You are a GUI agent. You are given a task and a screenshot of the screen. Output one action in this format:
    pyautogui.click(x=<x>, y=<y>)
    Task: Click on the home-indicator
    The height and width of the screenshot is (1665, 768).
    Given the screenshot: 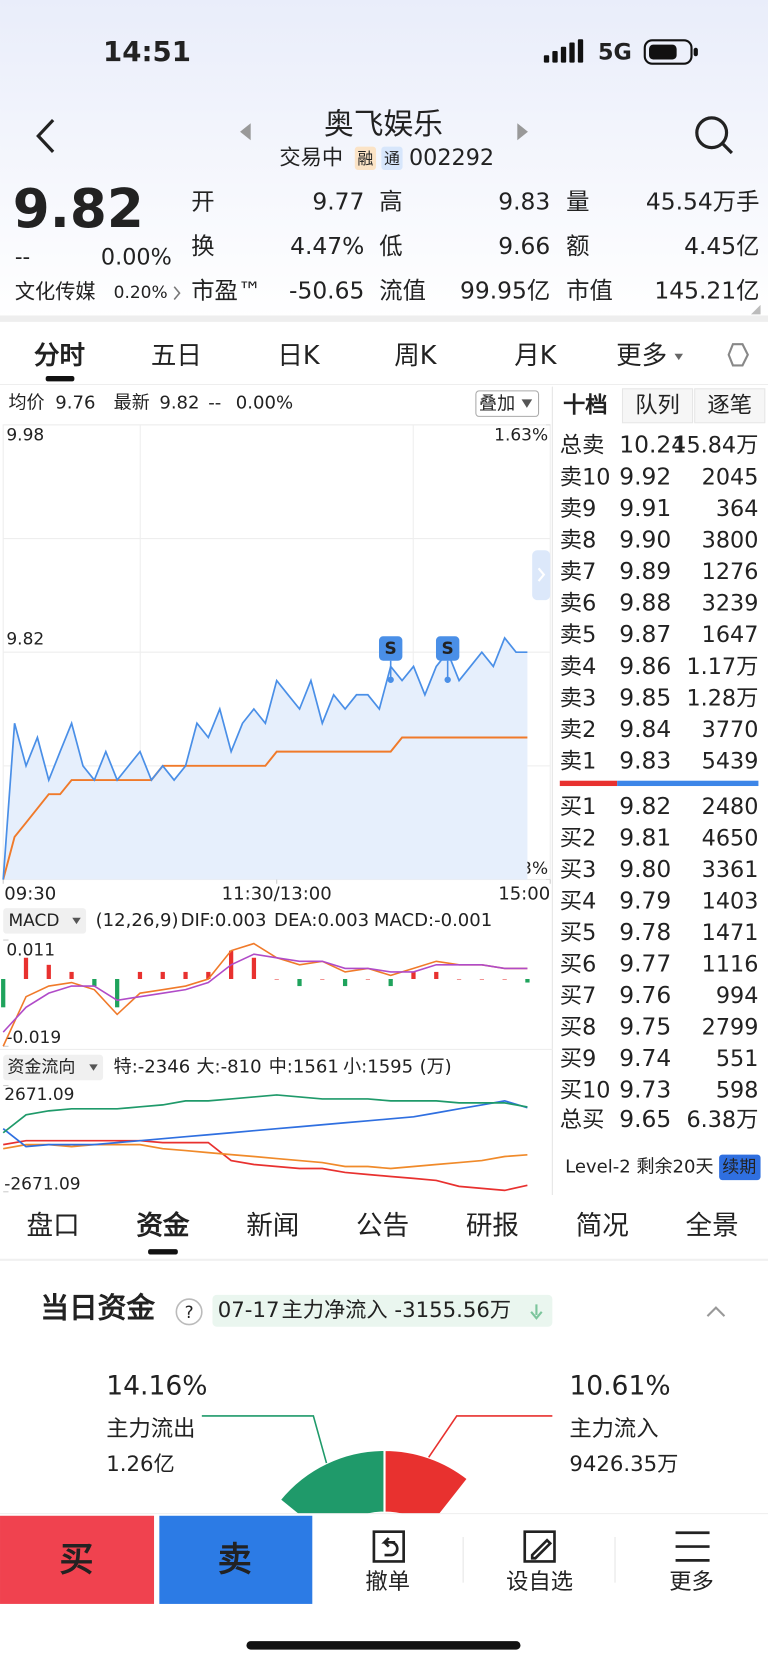 What is the action you would take?
    pyautogui.click(x=383, y=1645)
    